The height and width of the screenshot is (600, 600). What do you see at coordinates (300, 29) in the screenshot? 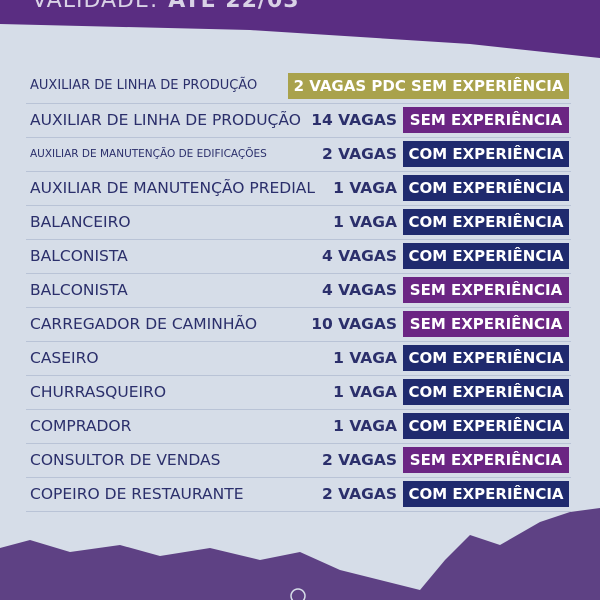
I see `top-band` at bounding box center [300, 29].